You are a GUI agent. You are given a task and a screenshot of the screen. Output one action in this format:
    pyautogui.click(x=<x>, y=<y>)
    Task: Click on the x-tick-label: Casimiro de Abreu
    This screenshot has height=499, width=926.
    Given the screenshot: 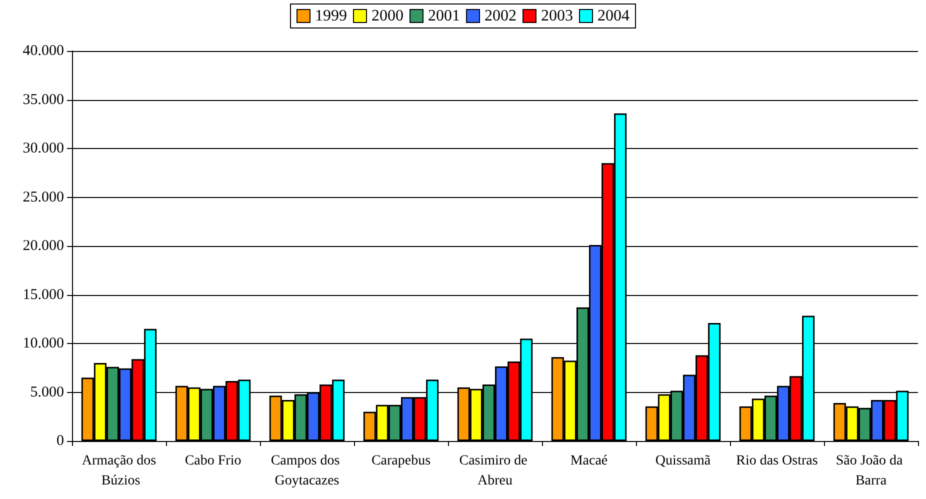 What is the action you would take?
    pyautogui.click(x=495, y=471)
    